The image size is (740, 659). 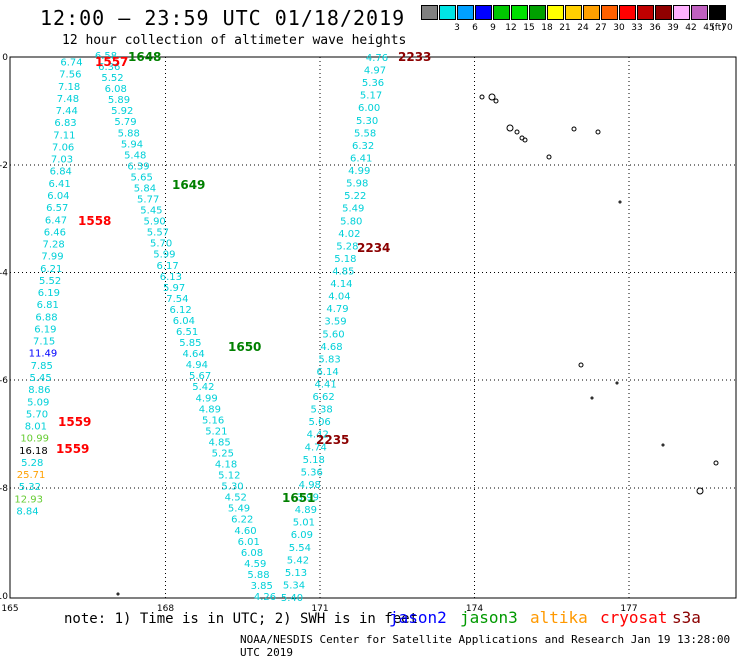 What do you see at coordinates (46, 317) in the screenshot?
I see `wave-height-label: 6.88` at bounding box center [46, 317].